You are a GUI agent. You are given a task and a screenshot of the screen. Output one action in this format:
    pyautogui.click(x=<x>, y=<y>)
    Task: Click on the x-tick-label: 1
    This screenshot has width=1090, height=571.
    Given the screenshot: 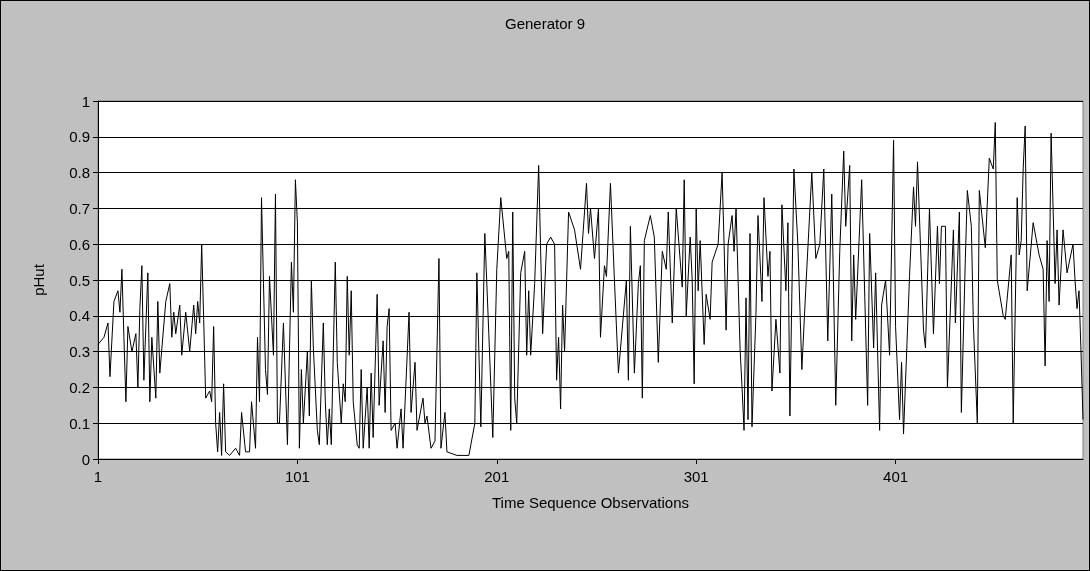 What is the action you would take?
    pyautogui.click(x=98, y=476)
    